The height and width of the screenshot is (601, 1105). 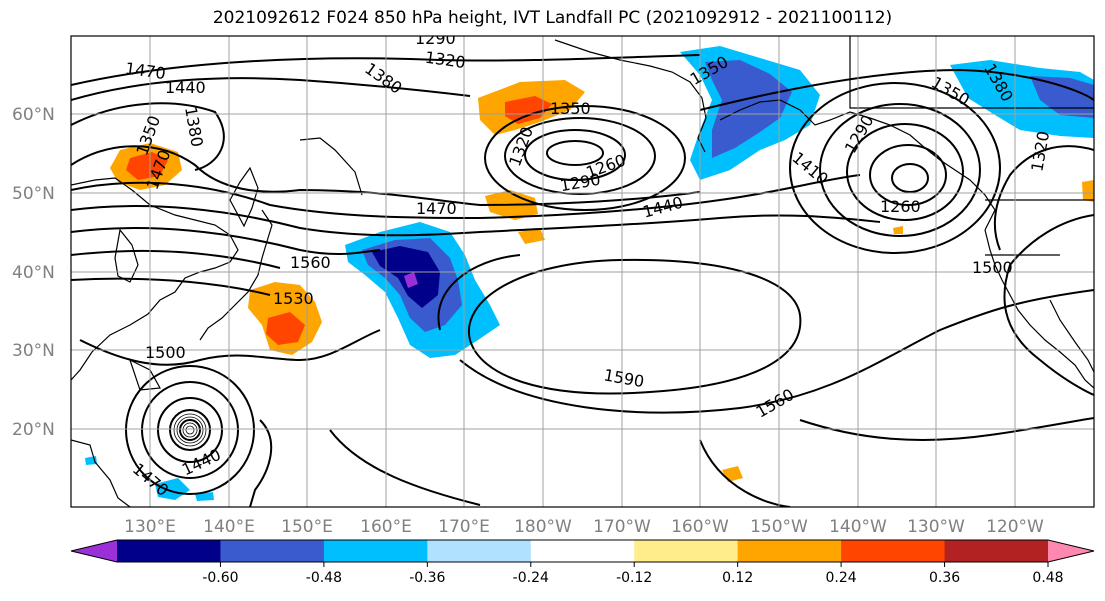 I want to click on contour-label: 1530, so click(x=293, y=298).